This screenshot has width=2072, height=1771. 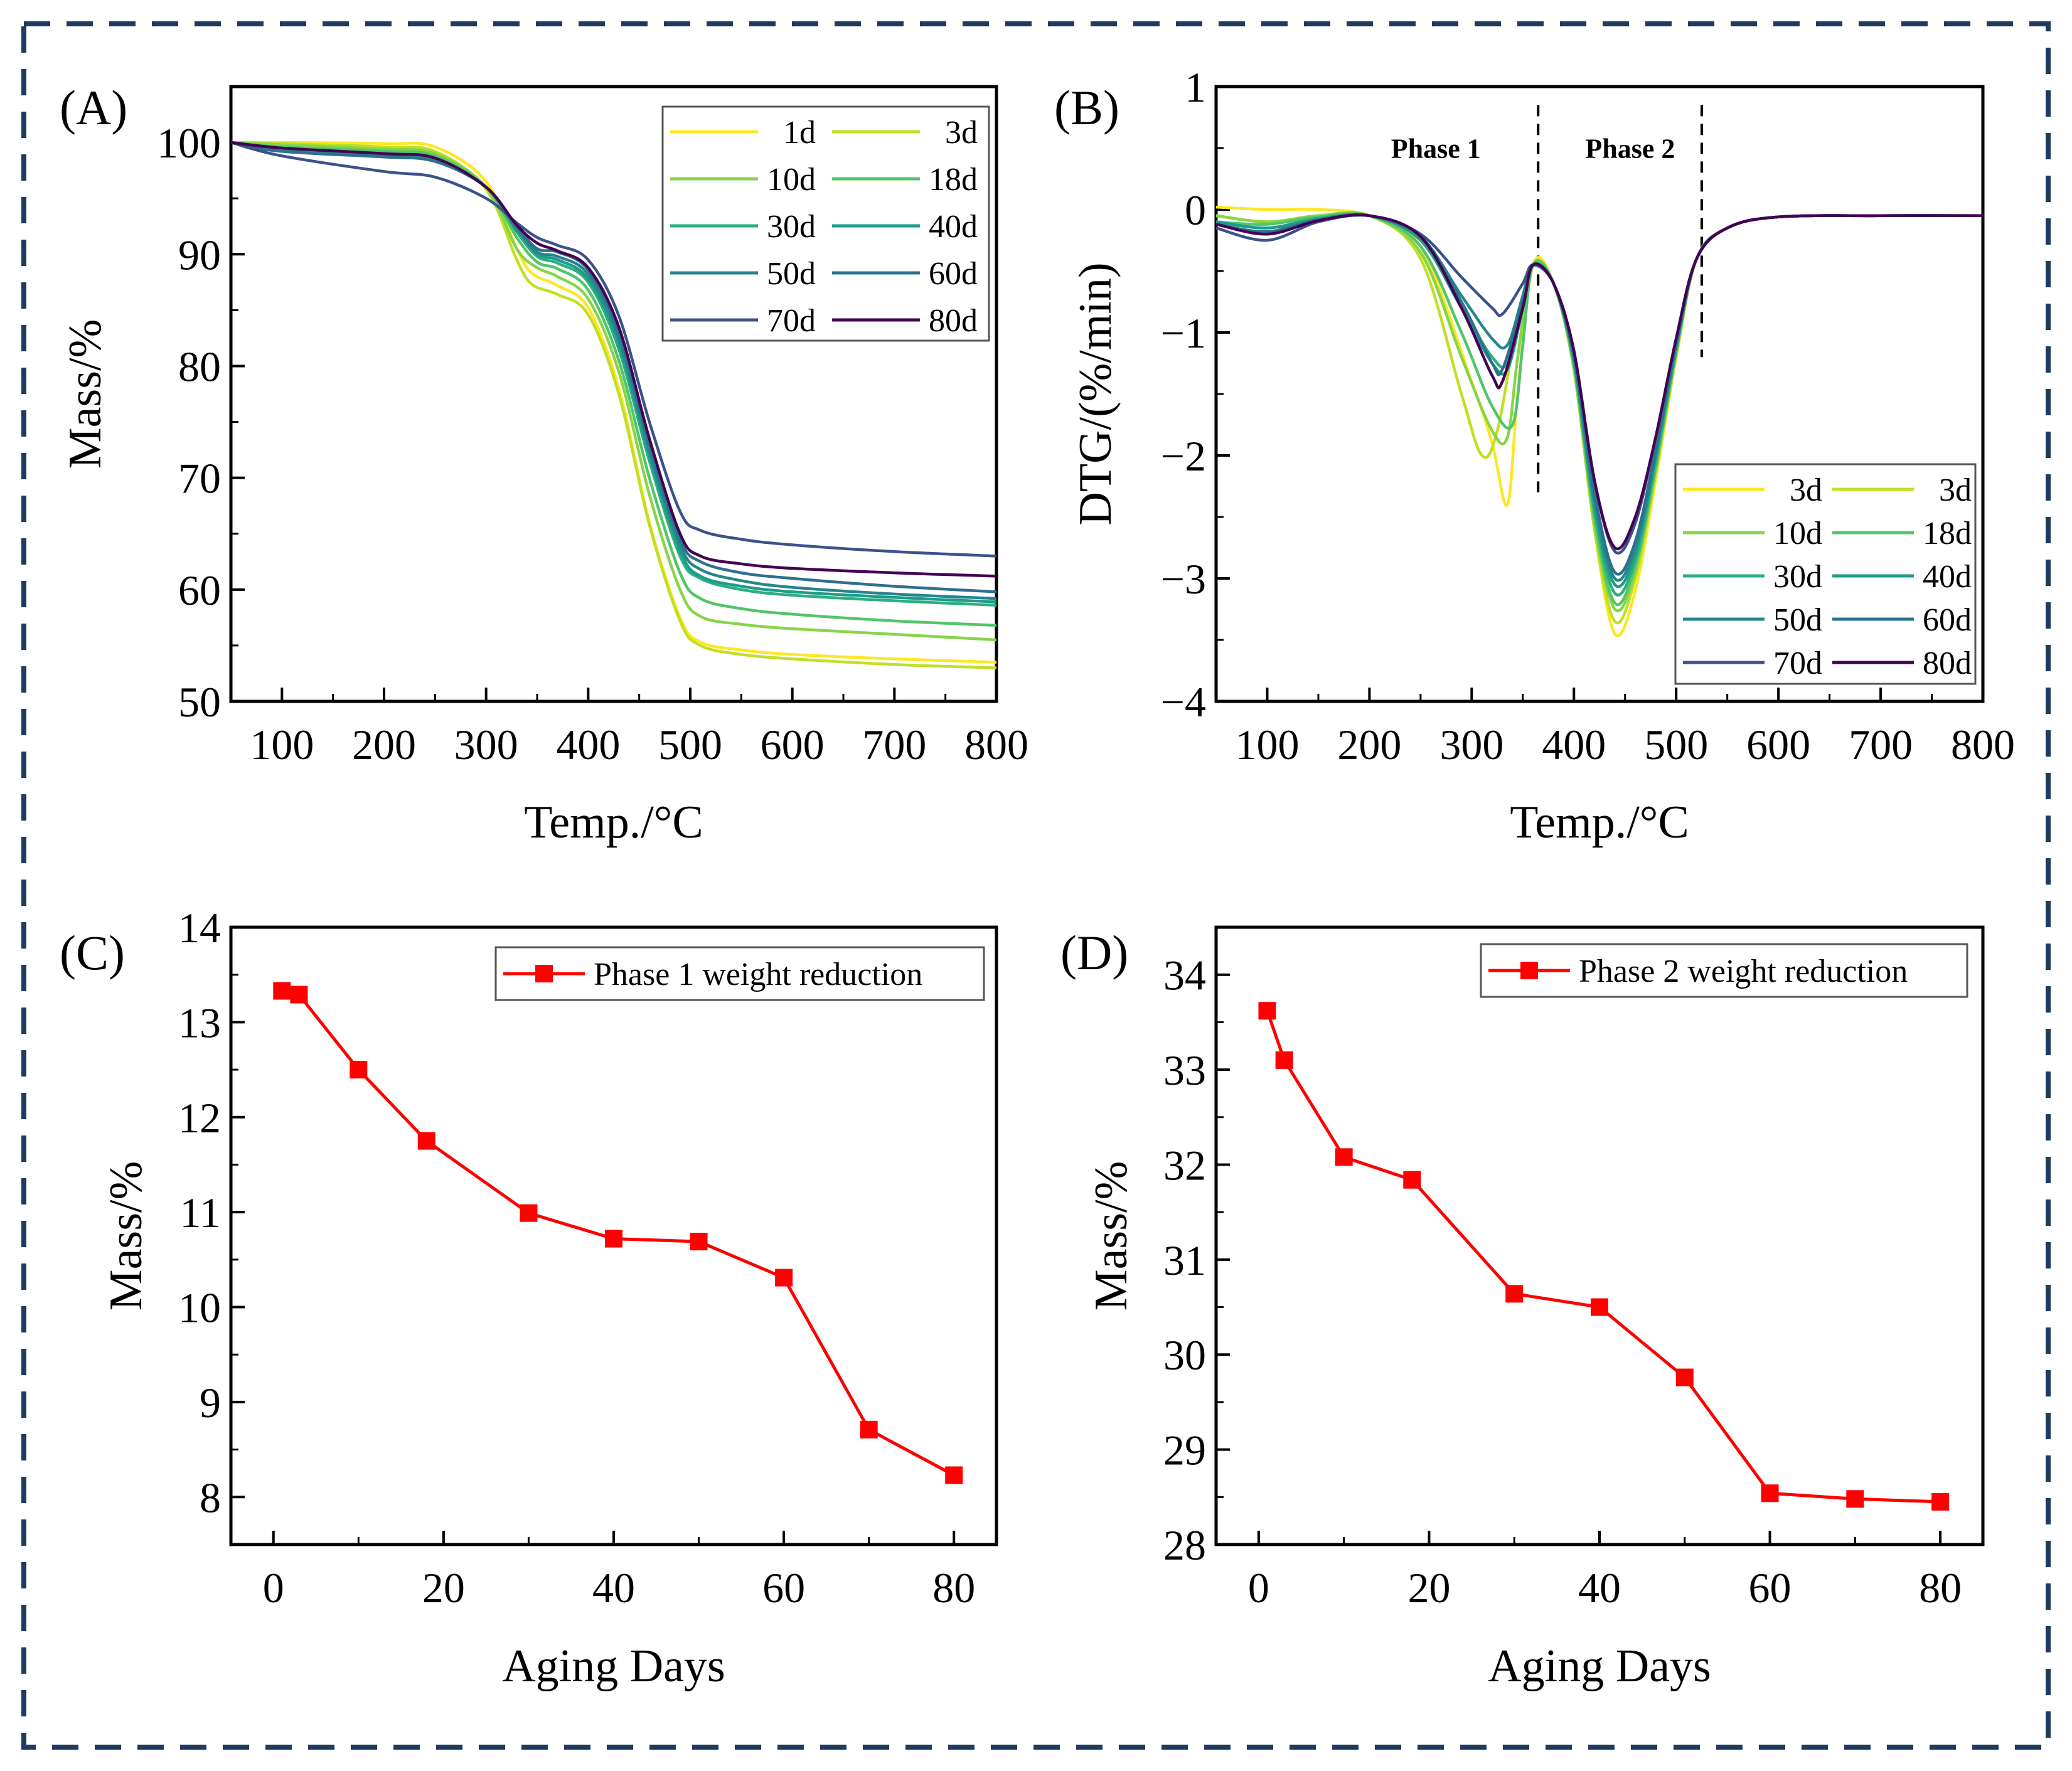 I want to click on y-tick-label: 0, so click(x=1195, y=210).